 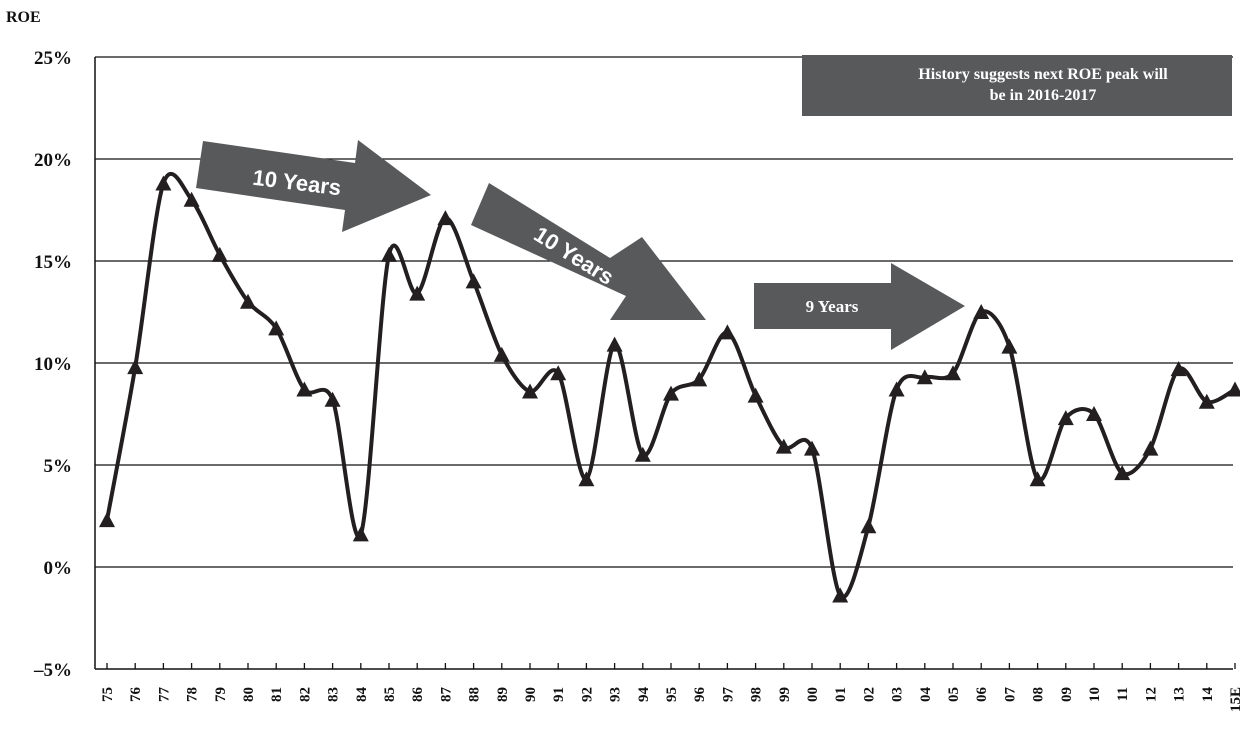 What do you see at coordinates (58, 568) in the screenshot?
I see `y-tick-label: 0%` at bounding box center [58, 568].